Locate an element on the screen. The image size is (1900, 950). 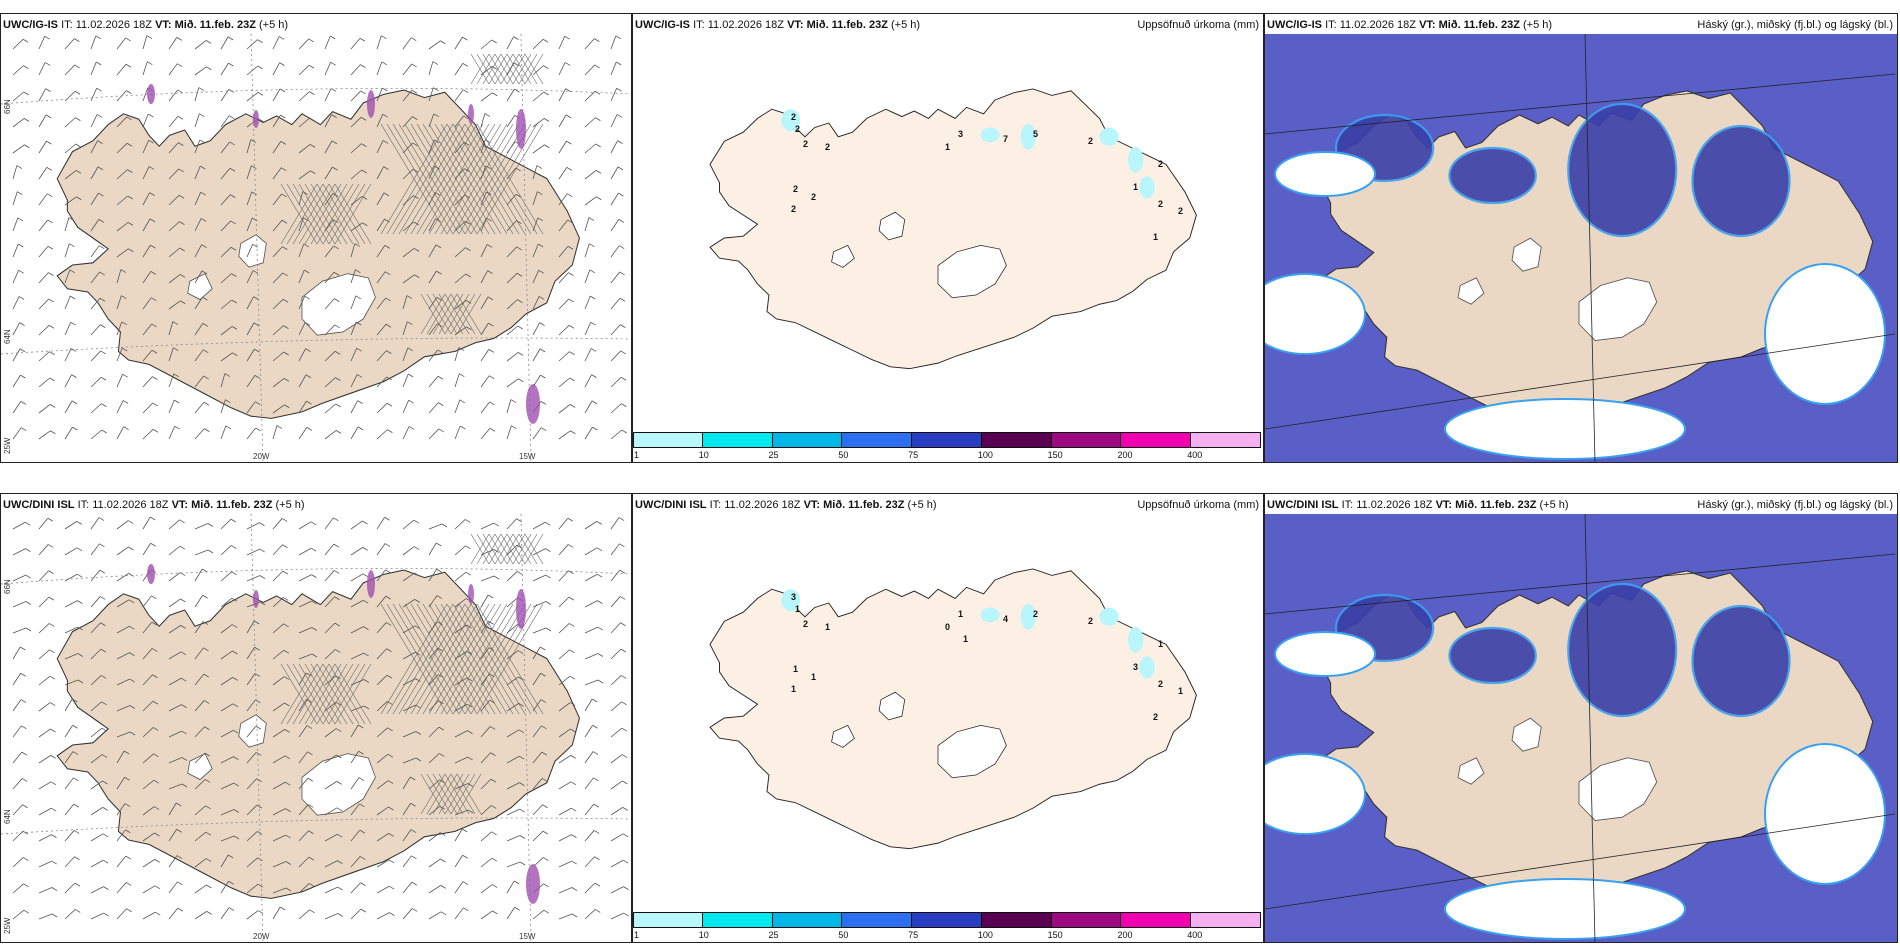
legend-tick-label: 50 is located at coordinates (843, 935).